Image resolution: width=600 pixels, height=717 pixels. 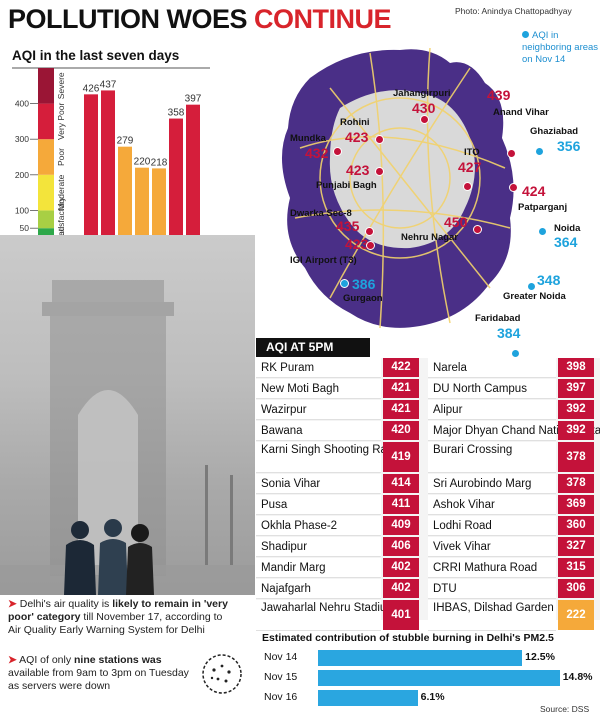 What do you see at coordinates (492, 484) in the screenshot?
I see `station-name: Sri Aurobindo Marg` at bounding box center [492, 484].